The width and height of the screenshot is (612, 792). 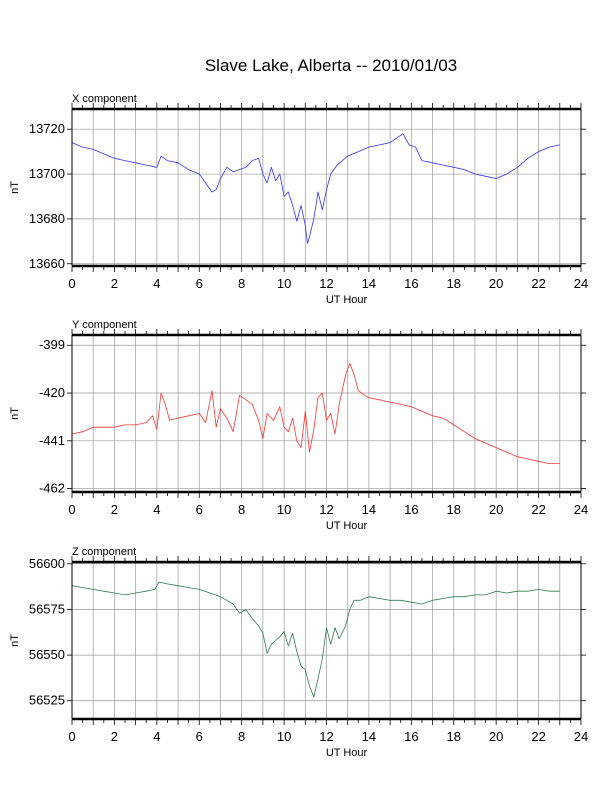 I want to click on x-y-tick-label: 13700, so click(x=47, y=173).